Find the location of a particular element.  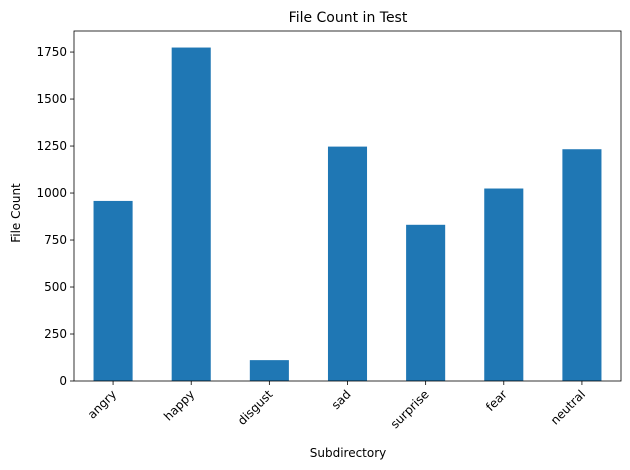

chart-title: File Count in Test is located at coordinates (348, 18).